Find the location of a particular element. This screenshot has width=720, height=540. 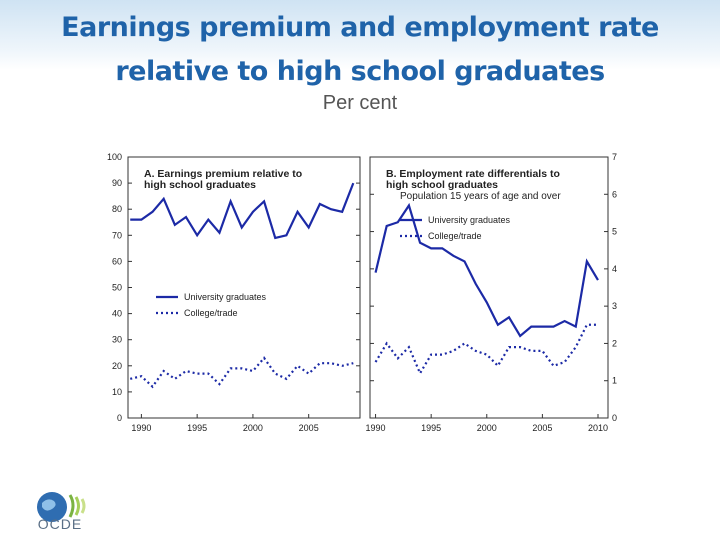

logo-text: OCDE is located at coordinates (60, 524).